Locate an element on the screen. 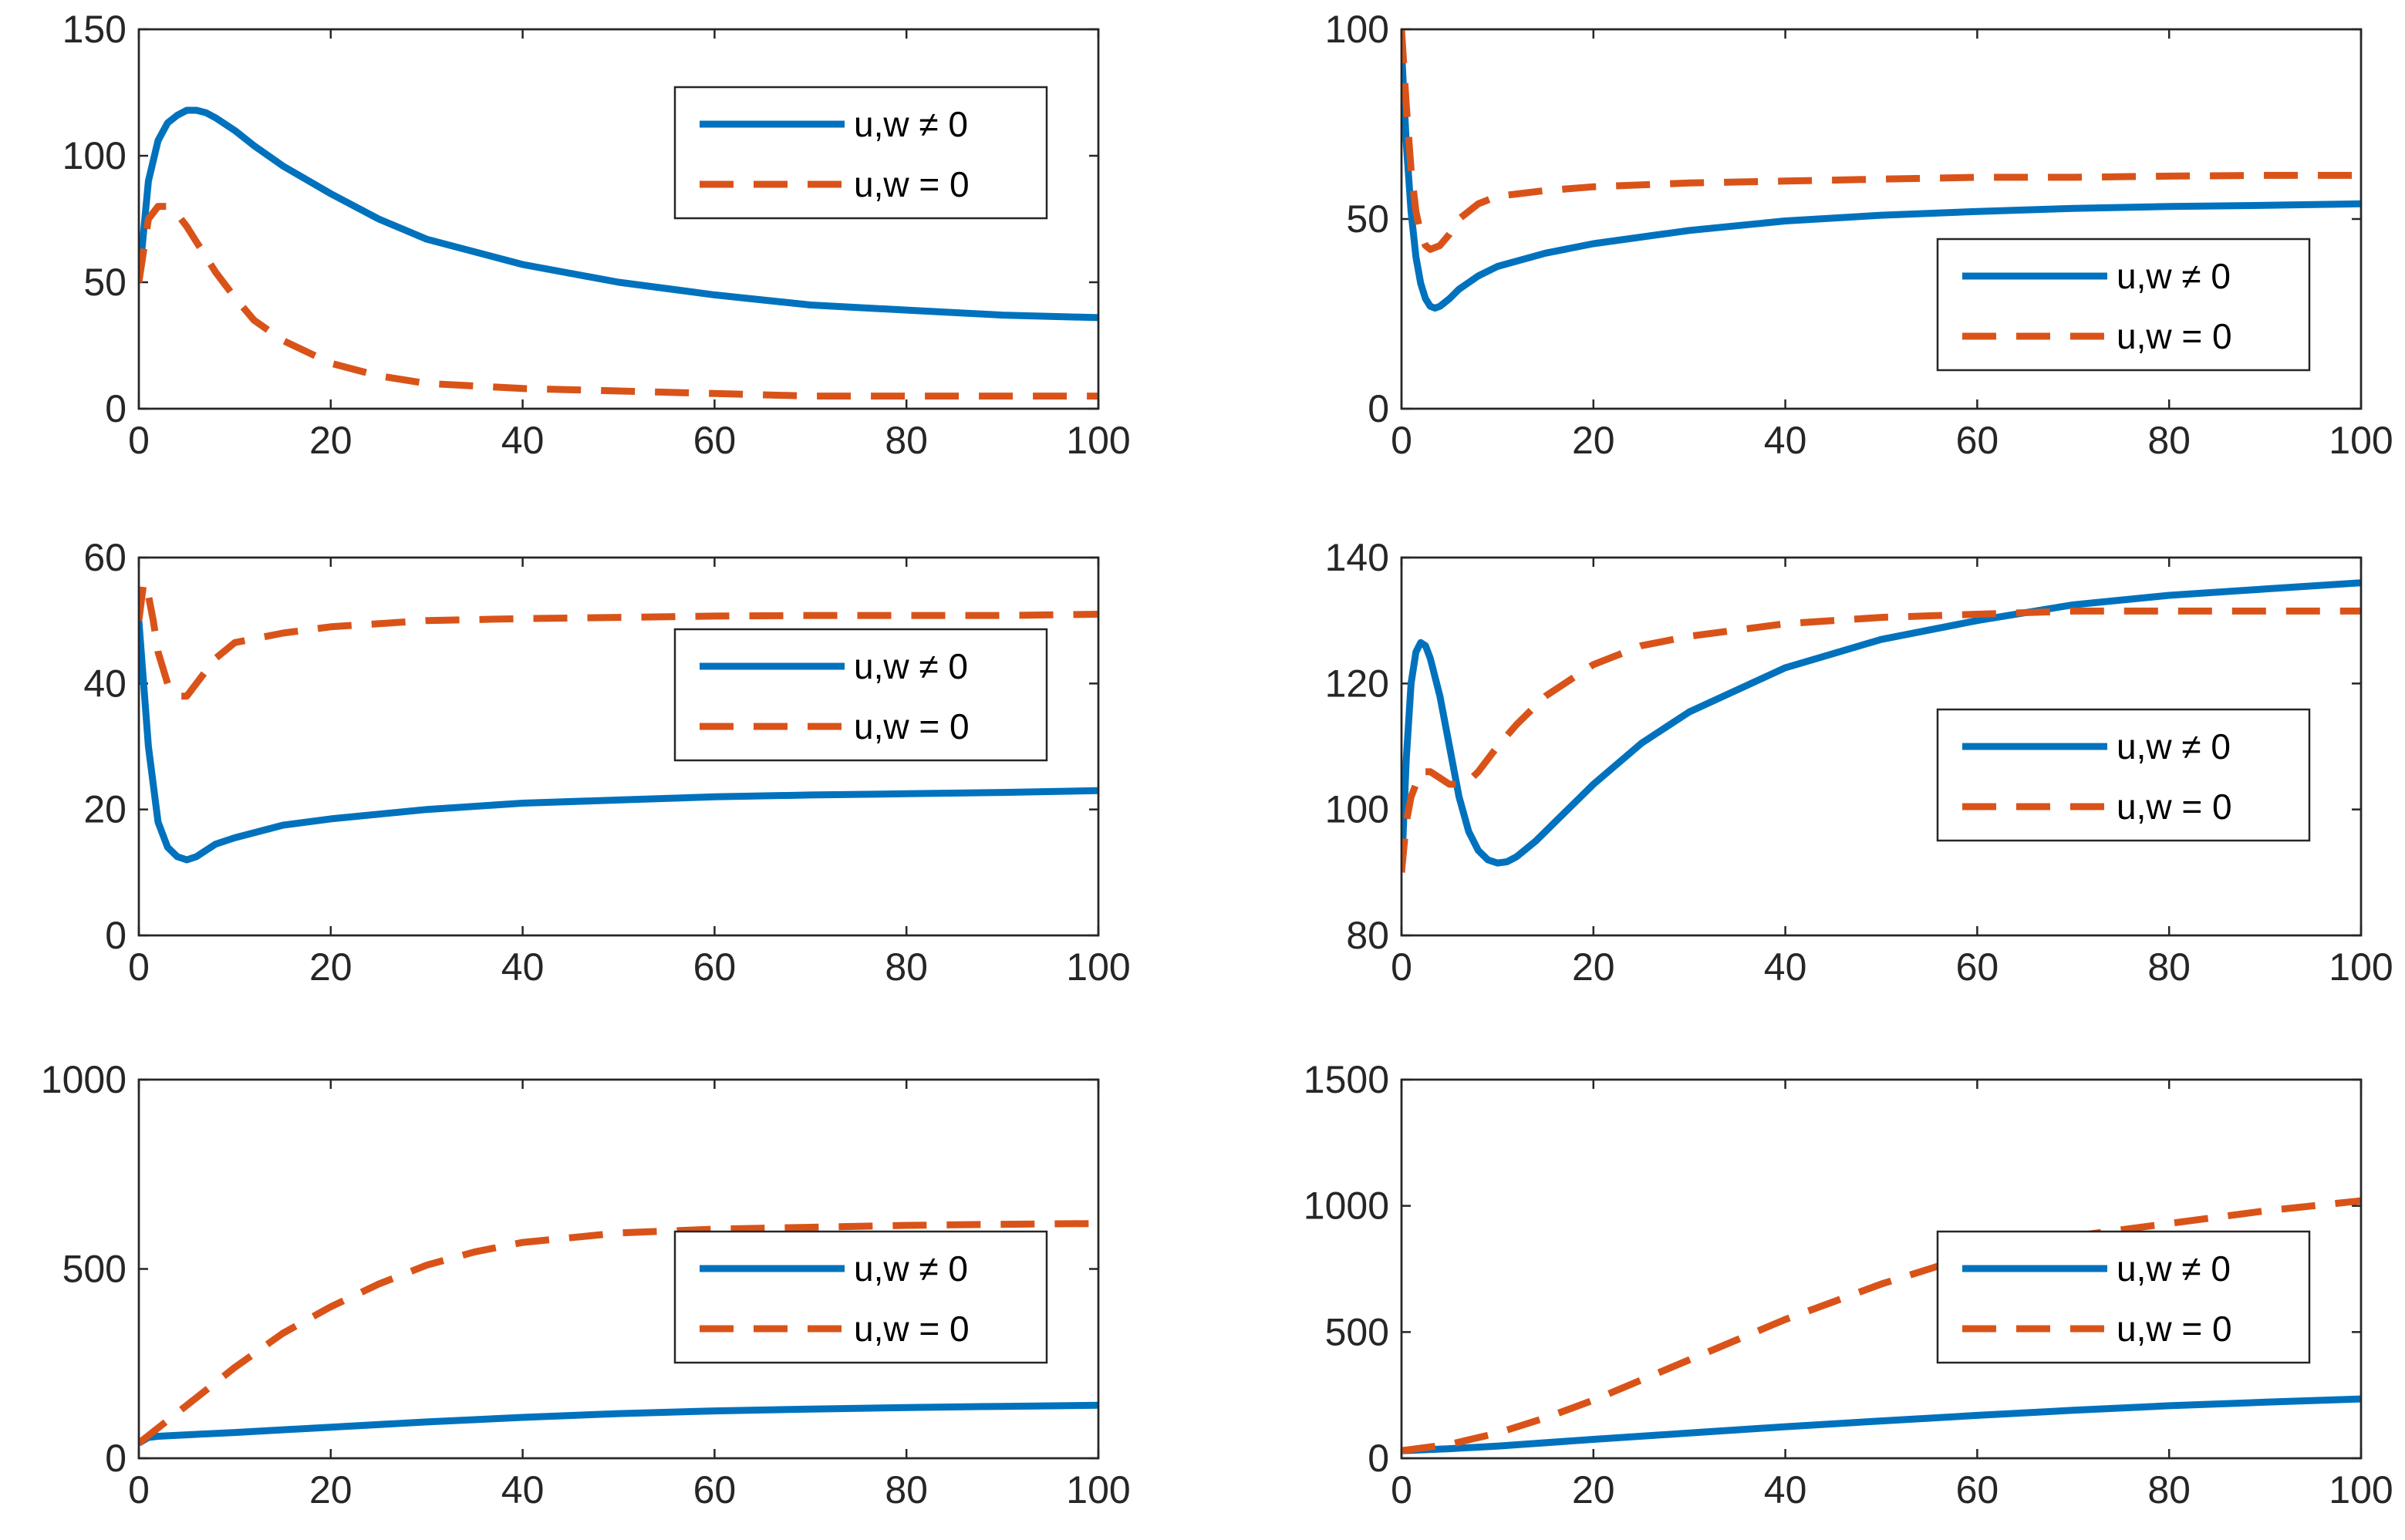 The height and width of the screenshot is (1540, 2405). subplot-middle-right: 0 20 40 60 80 100 80 100 120 140 u,w ≠ 0 u,w = 0 is located at coordinates (1859, 763).